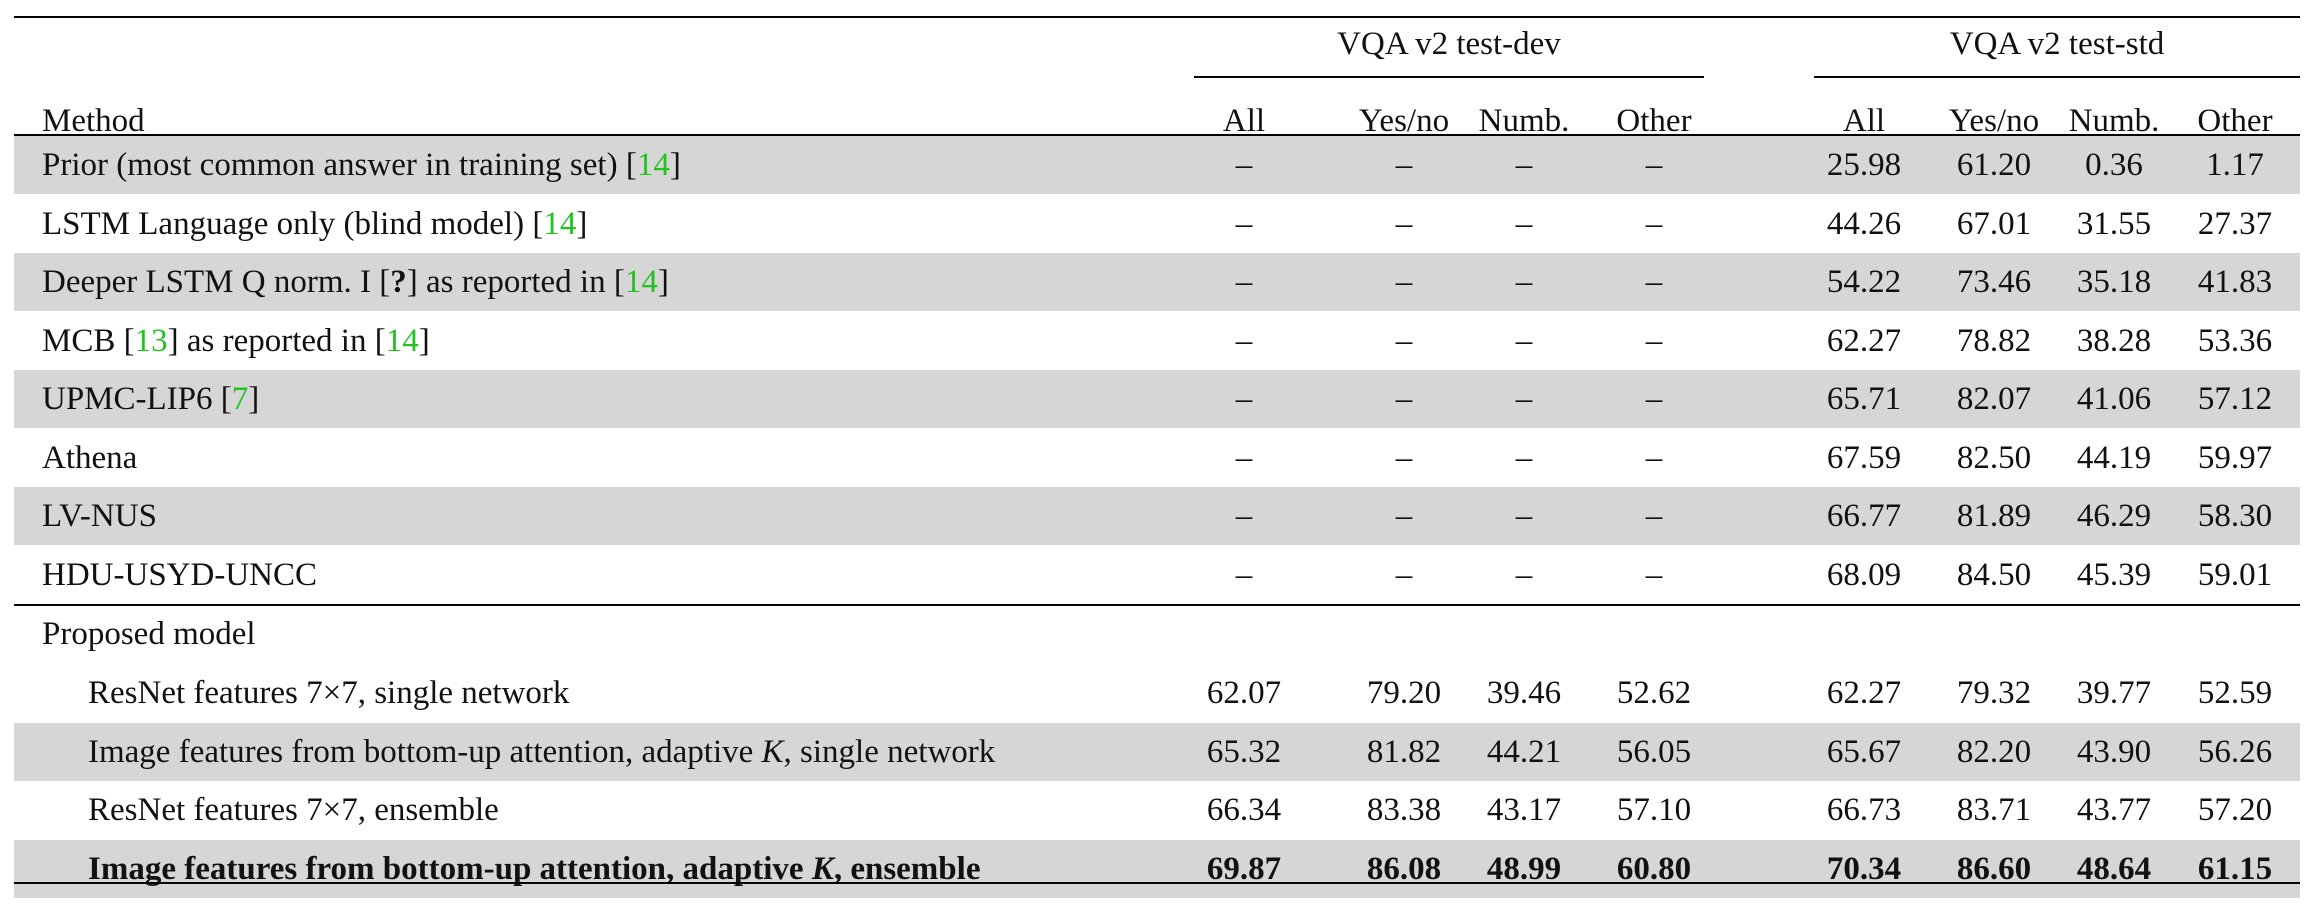 The image size is (2312, 914). I want to click on std-value-cell: 59.97, so click(2235, 457).